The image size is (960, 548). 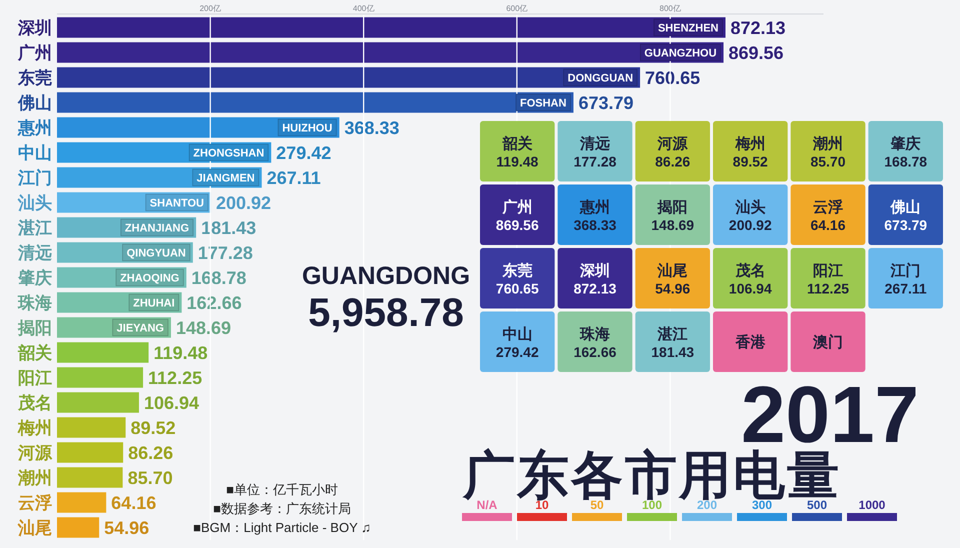 What do you see at coordinates (34, 328) in the screenshot?
I see `y-tick-label: 揭阳` at bounding box center [34, 328].